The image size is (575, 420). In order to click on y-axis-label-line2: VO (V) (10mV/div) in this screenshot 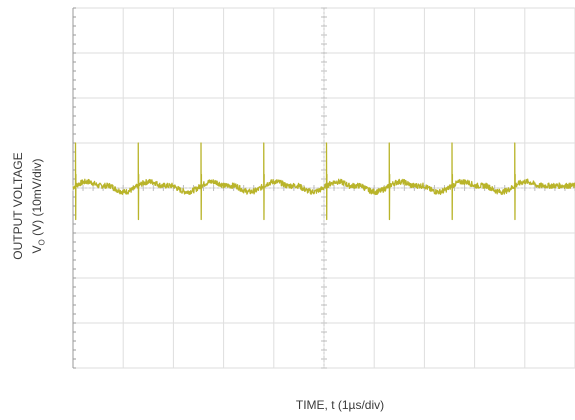, I will do `click(38, 206)`.